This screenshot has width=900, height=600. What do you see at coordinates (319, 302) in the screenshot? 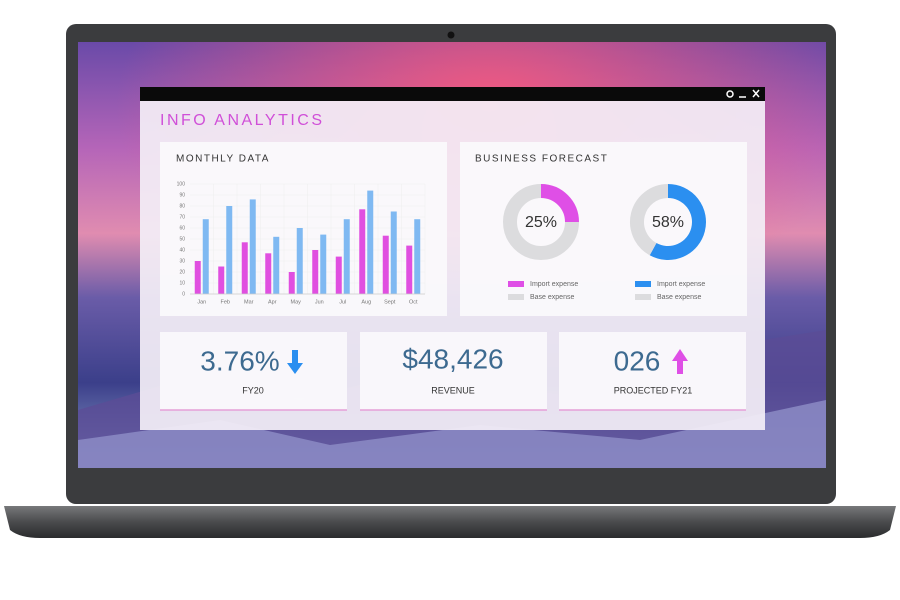
I see `x-tick-label: Jun` at bounding box center [319, 302].